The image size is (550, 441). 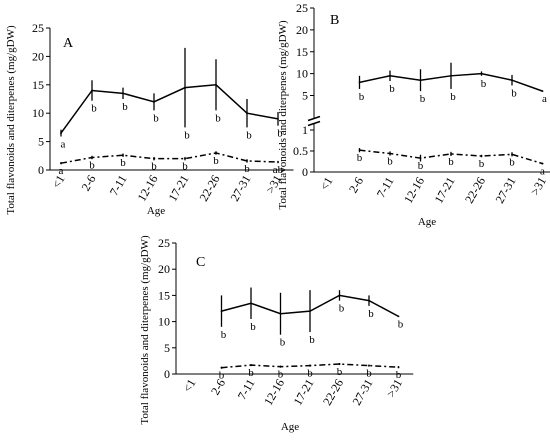 What do you see at coordinates (218, 387) in the screenshot?
I see `panel-c-x-tick-label: 2-6` at bounding box center [218, 387].